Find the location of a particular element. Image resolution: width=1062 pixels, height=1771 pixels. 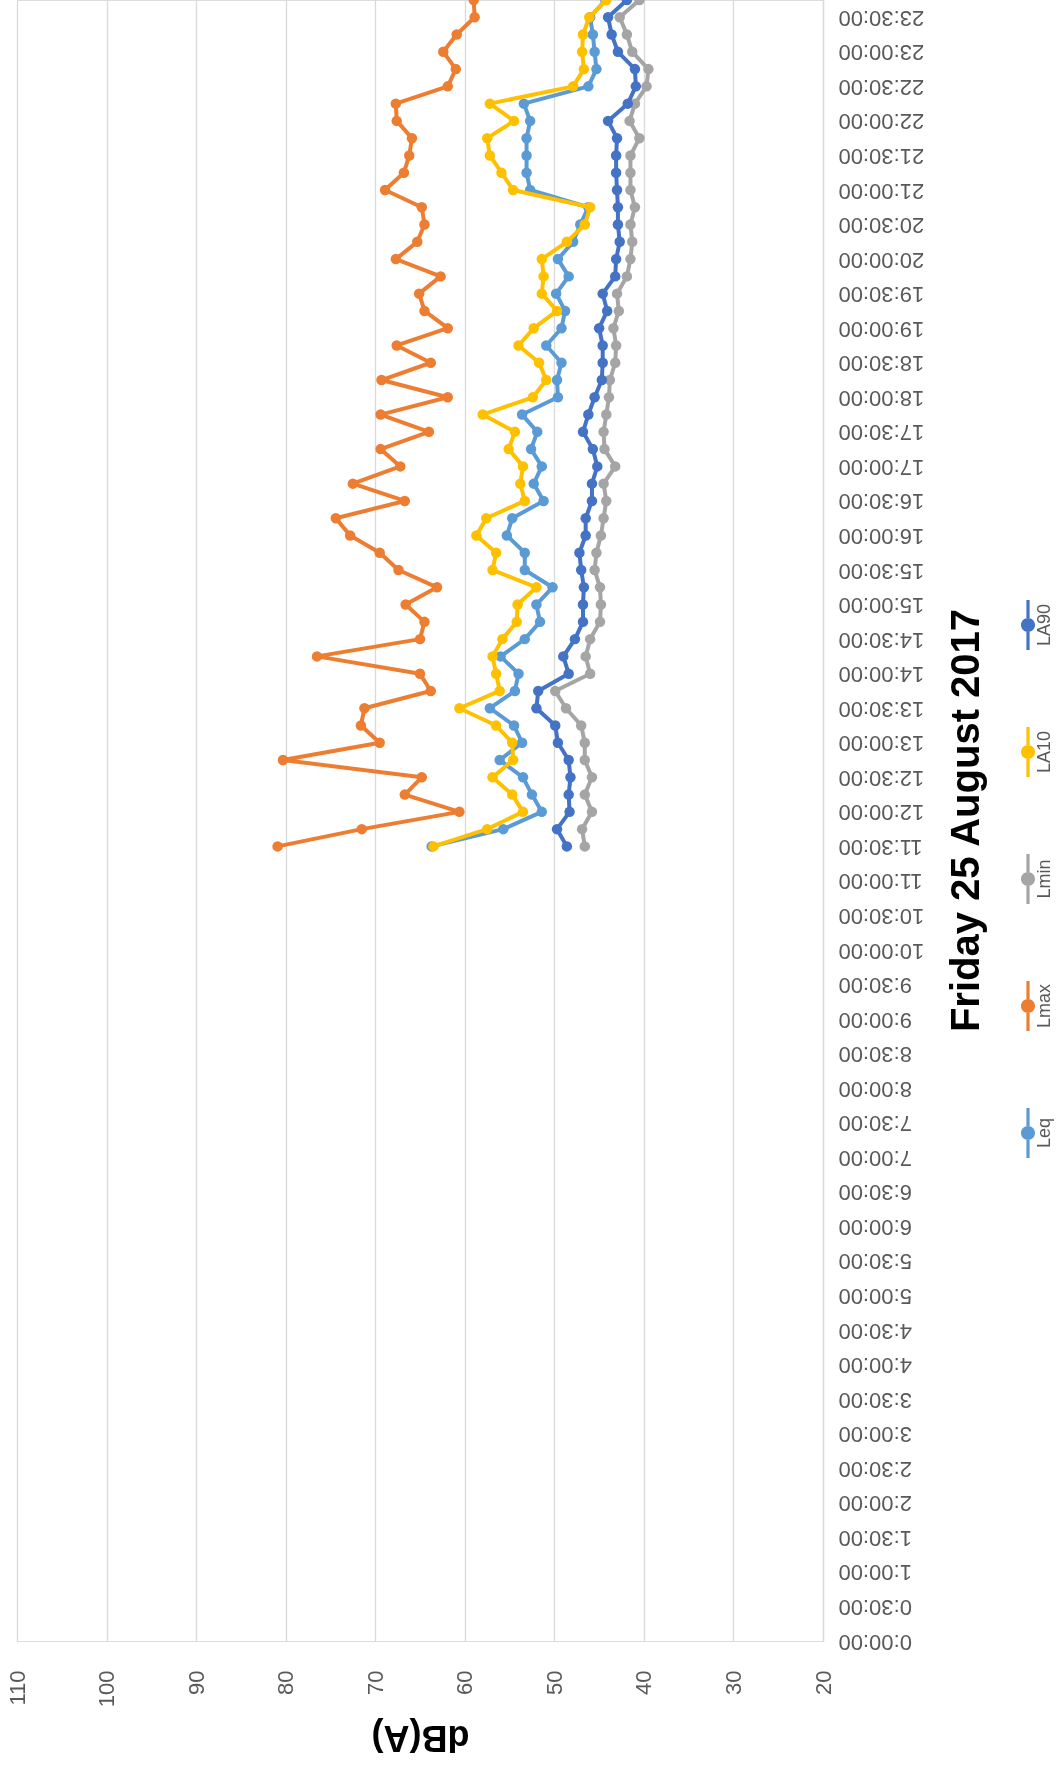

y-tick-label: 9:00:00 is located at coordinates (875, 1020).